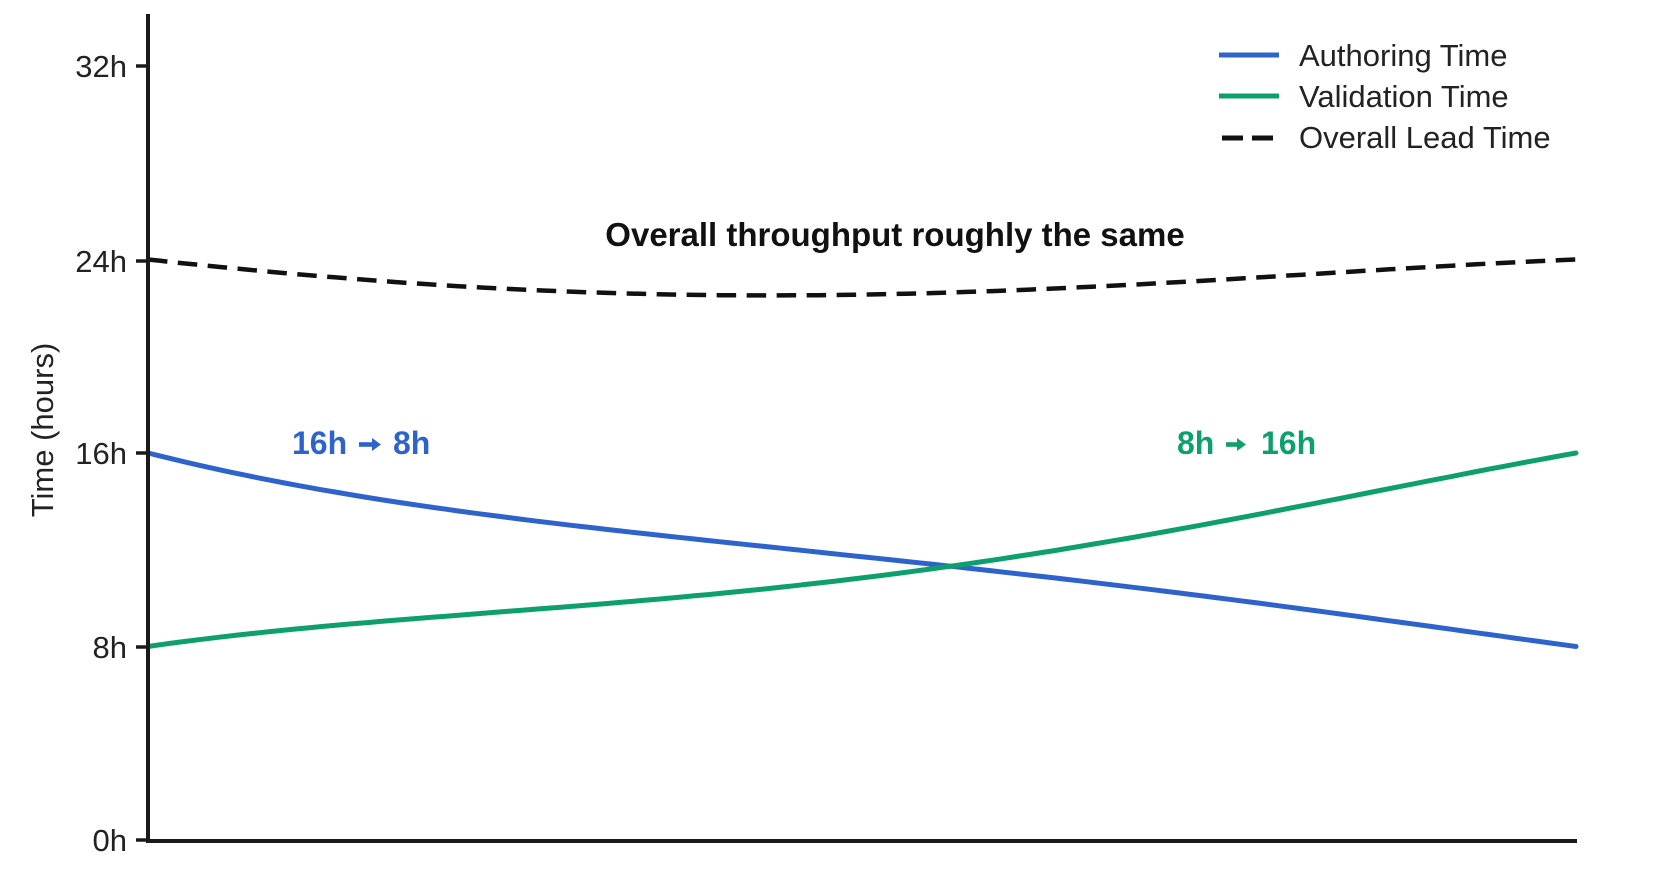 The height and width of the screenshot is (874, 1668). Describe the element at coordinates (1403, 55) in the screenshot. I see `svg-text: Authoring Time` at that location.